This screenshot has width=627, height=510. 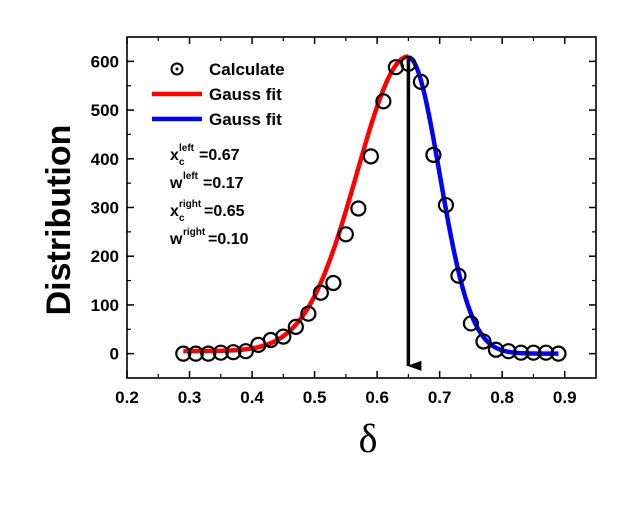 I want to click on legend-marker-circle, so click(x=177, y=69).